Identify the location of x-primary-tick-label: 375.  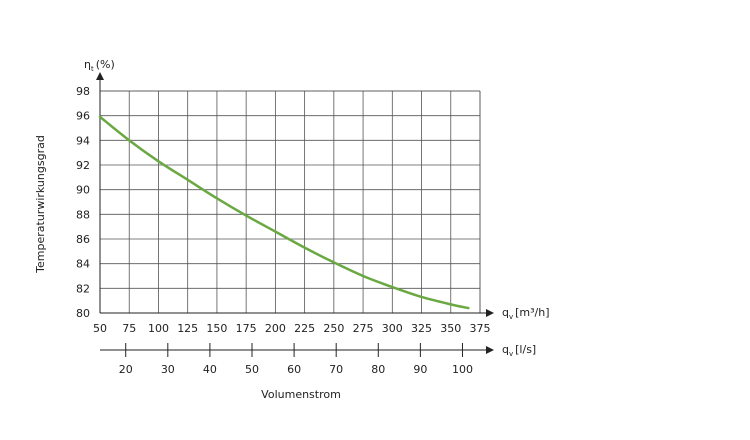
(480, 328).